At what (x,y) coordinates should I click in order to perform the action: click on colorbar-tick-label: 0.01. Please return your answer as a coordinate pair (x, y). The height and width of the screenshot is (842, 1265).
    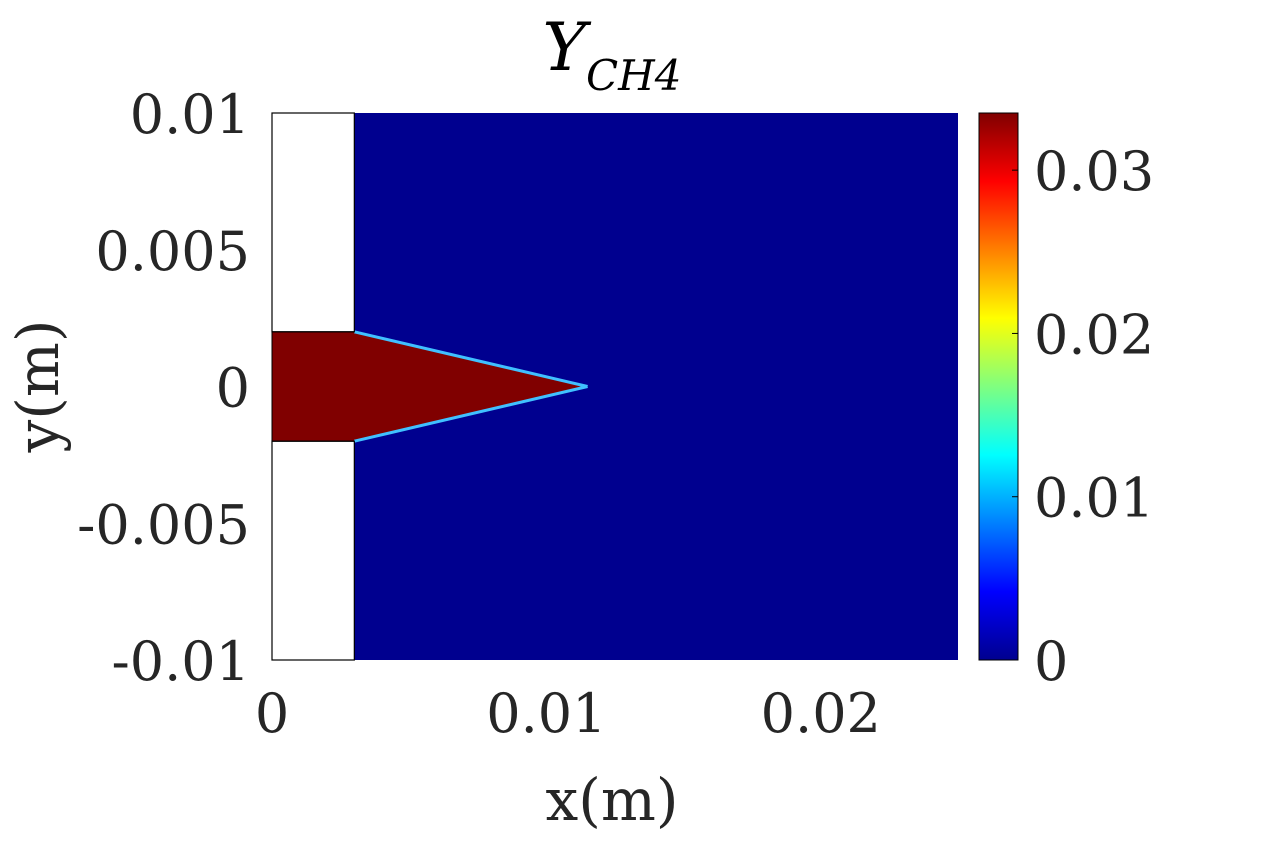
    Looking at the image, I should click on (1094, 498).